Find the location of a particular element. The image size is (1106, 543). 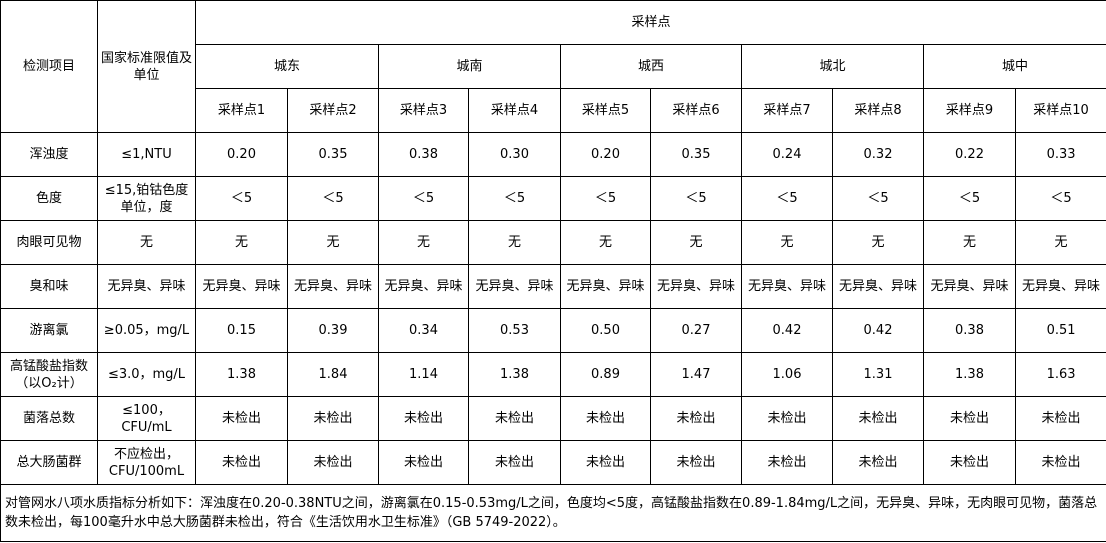

standard-cell: 不应检出，CFU/100mL is located at coordinates (146, 462).